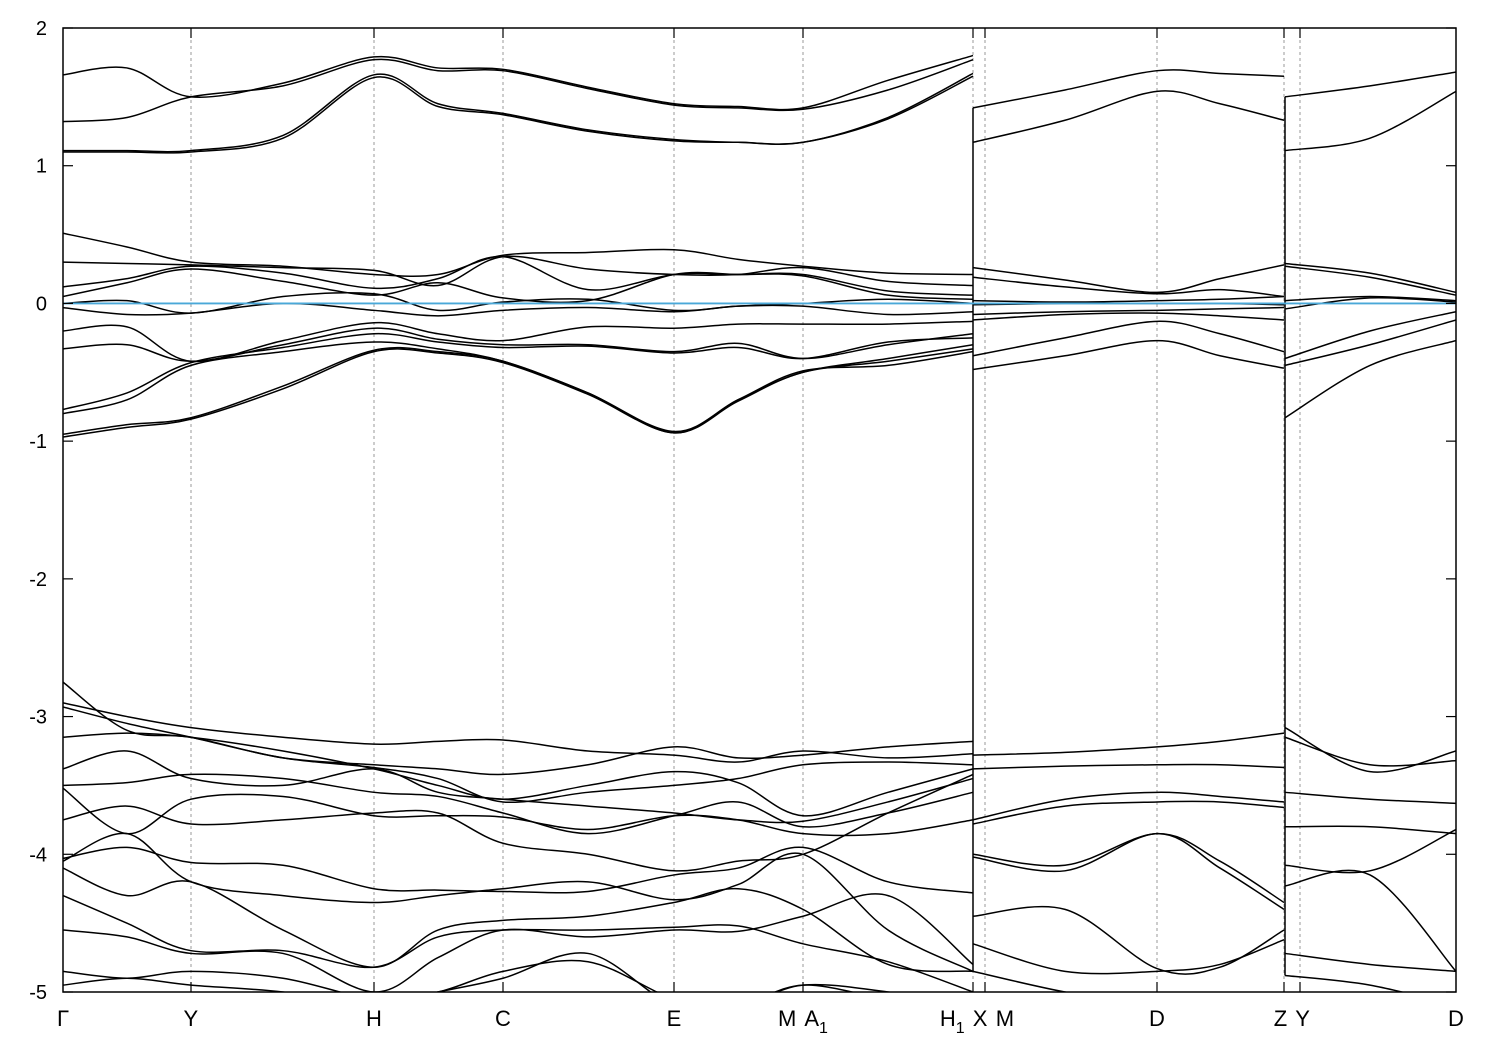  Describe the element at coordinates (811, 1018) in the screenshot. I see `kpoint-label-text: A` at that location.